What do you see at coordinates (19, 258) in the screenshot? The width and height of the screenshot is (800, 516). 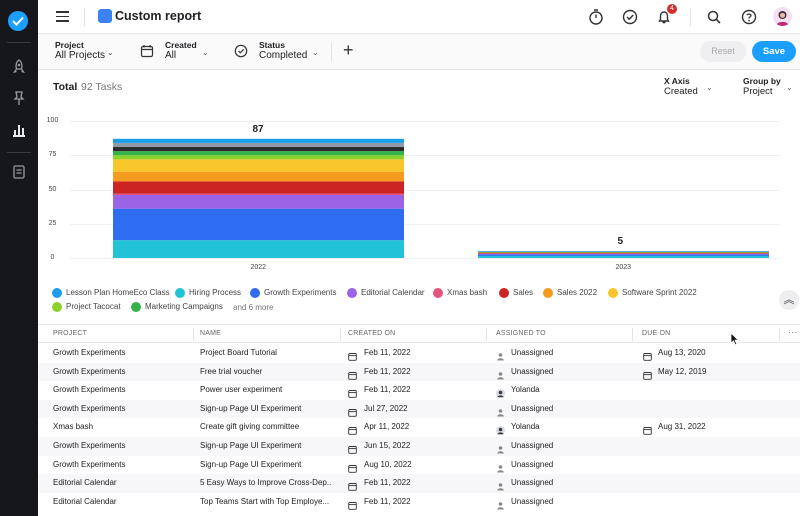 I see `left-rail` at bounding box center [19, 258].